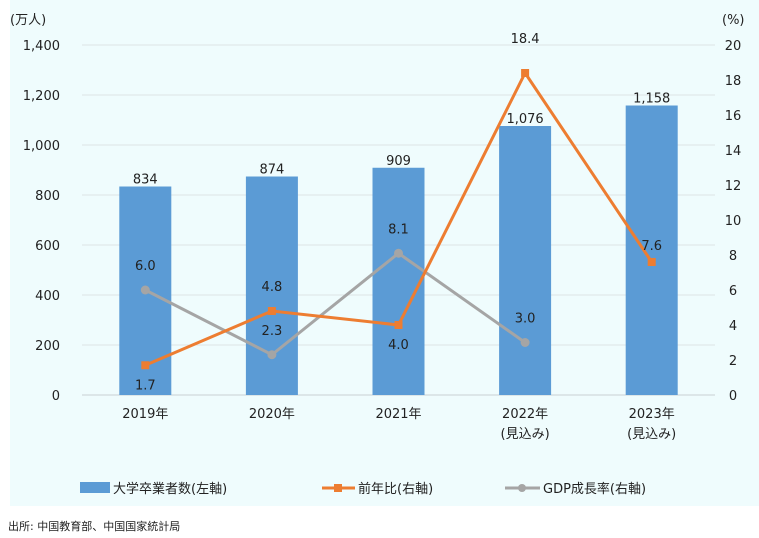  I want to click on yoy-data-label: 4.8, so click(272, 287).